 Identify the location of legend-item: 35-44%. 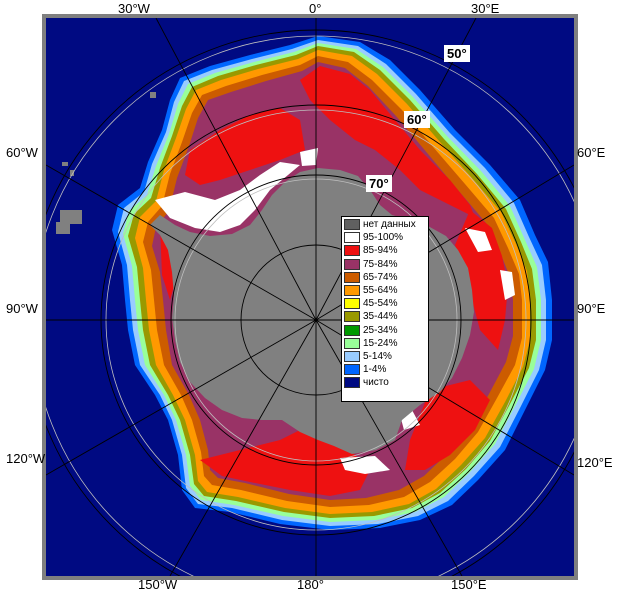
(385, 316).